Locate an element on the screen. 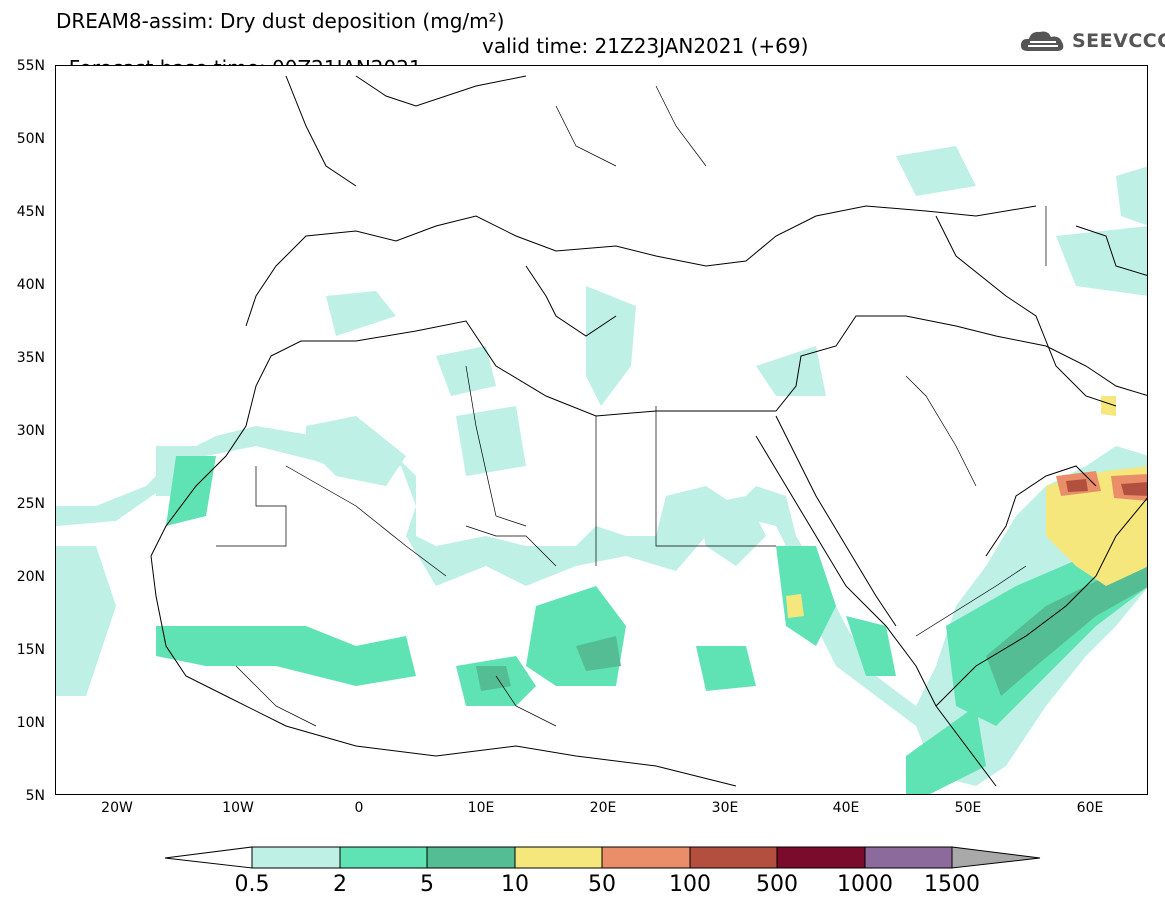 Image resolution: width=1165 pixels, height=907 pixels. valid-time: valid time: 21Z23JAN2021 (+69) is located at coordinates (645, 46).